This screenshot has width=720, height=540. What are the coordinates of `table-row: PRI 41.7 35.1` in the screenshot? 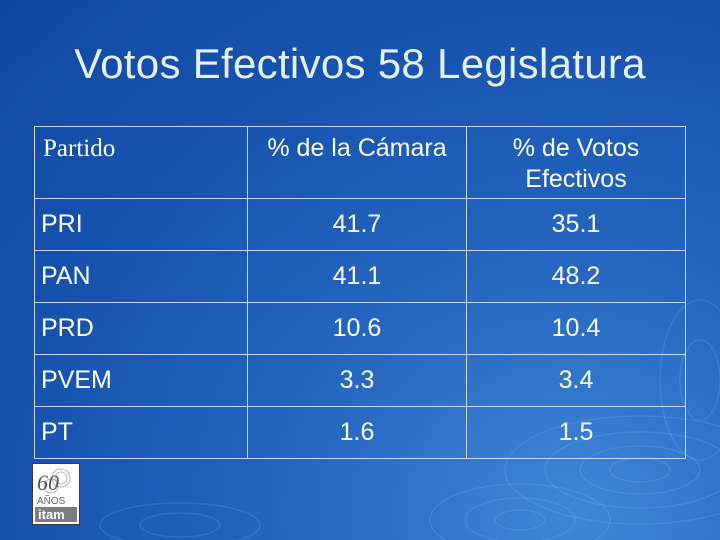 It's located at (360, 224).